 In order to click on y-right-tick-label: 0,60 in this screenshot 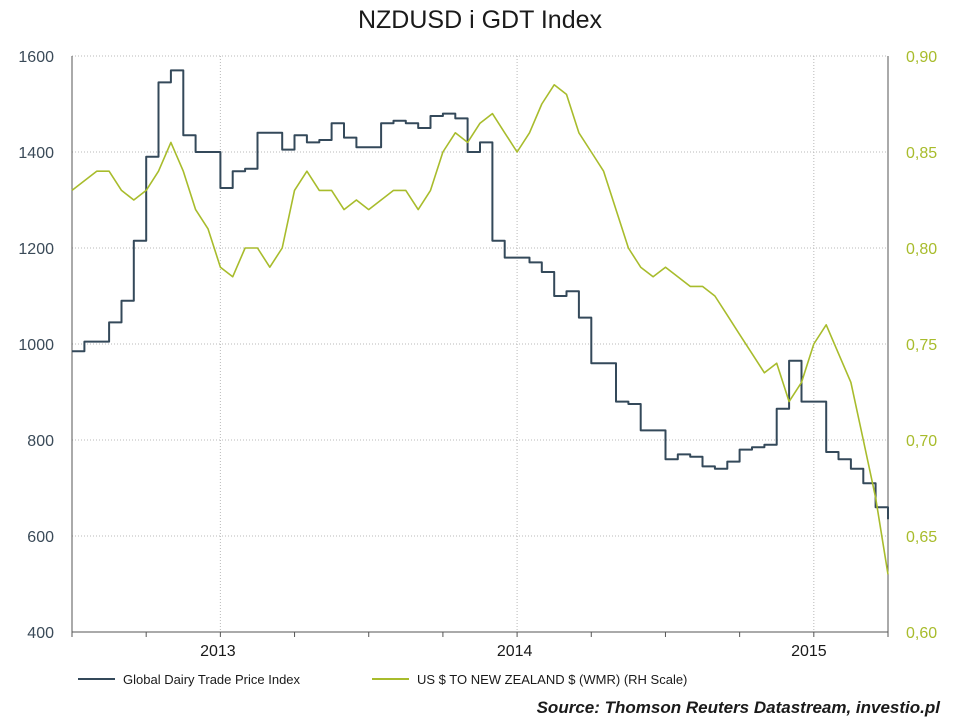, I will do `click(921, 633)`.